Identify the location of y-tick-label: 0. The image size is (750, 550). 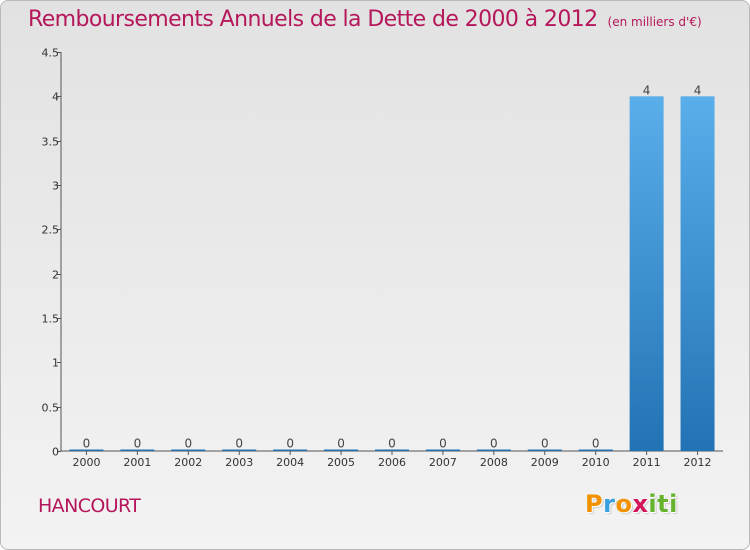
(55, 452).